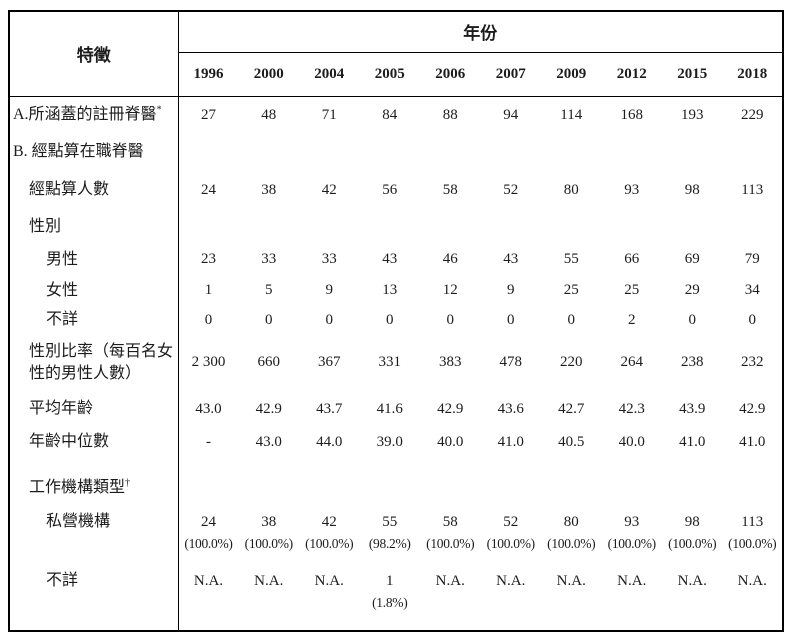 This screenshot has height=638, width=791. Describe the element at coordinates (631, 74) in the screenshot. I see `year-column-header: 2012` at that location.